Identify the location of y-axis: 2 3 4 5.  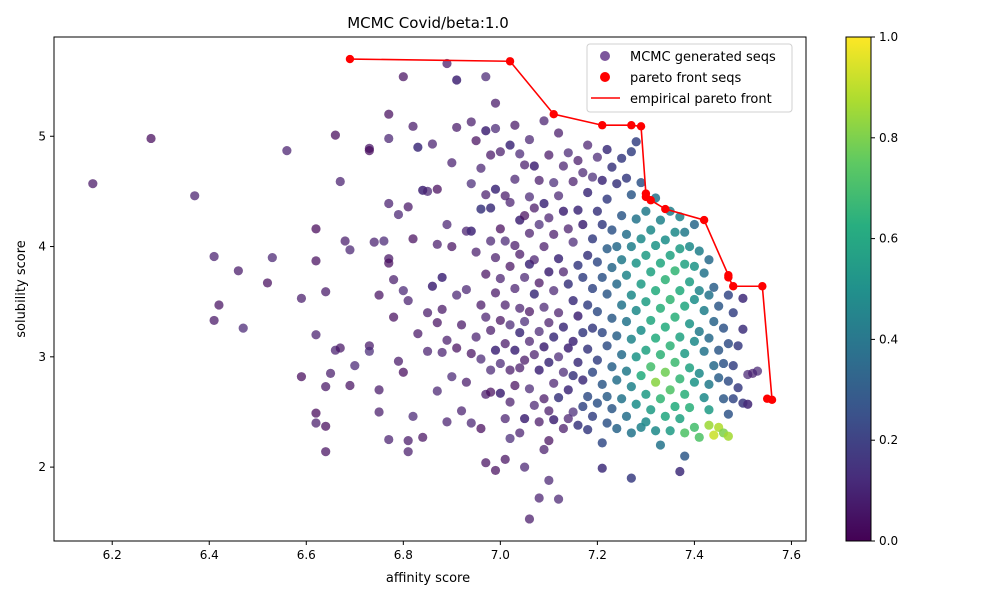
(46, 301).